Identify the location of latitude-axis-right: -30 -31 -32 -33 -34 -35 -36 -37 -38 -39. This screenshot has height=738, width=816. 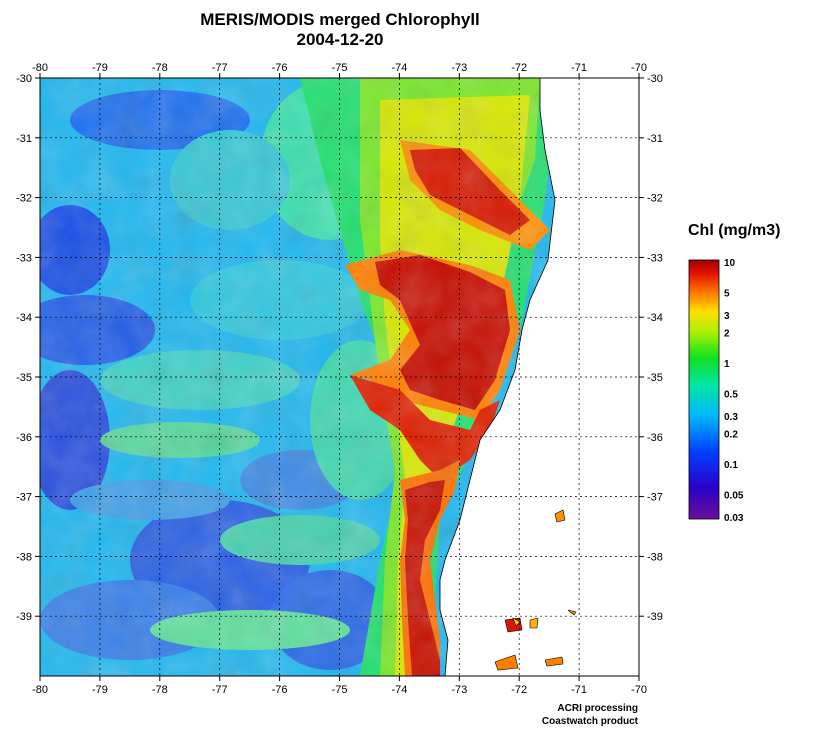
(651, 348).